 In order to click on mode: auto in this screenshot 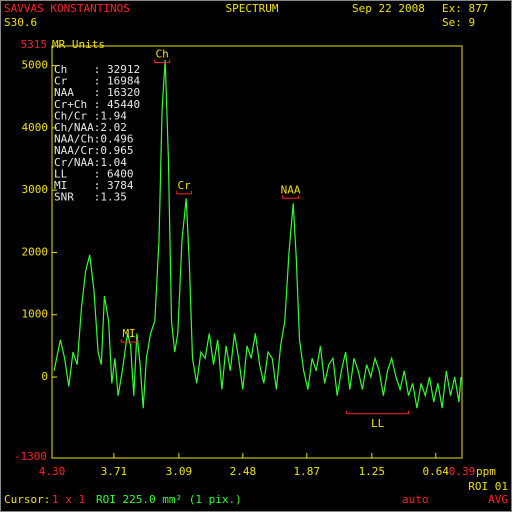, I will do `click(415, 499)`.